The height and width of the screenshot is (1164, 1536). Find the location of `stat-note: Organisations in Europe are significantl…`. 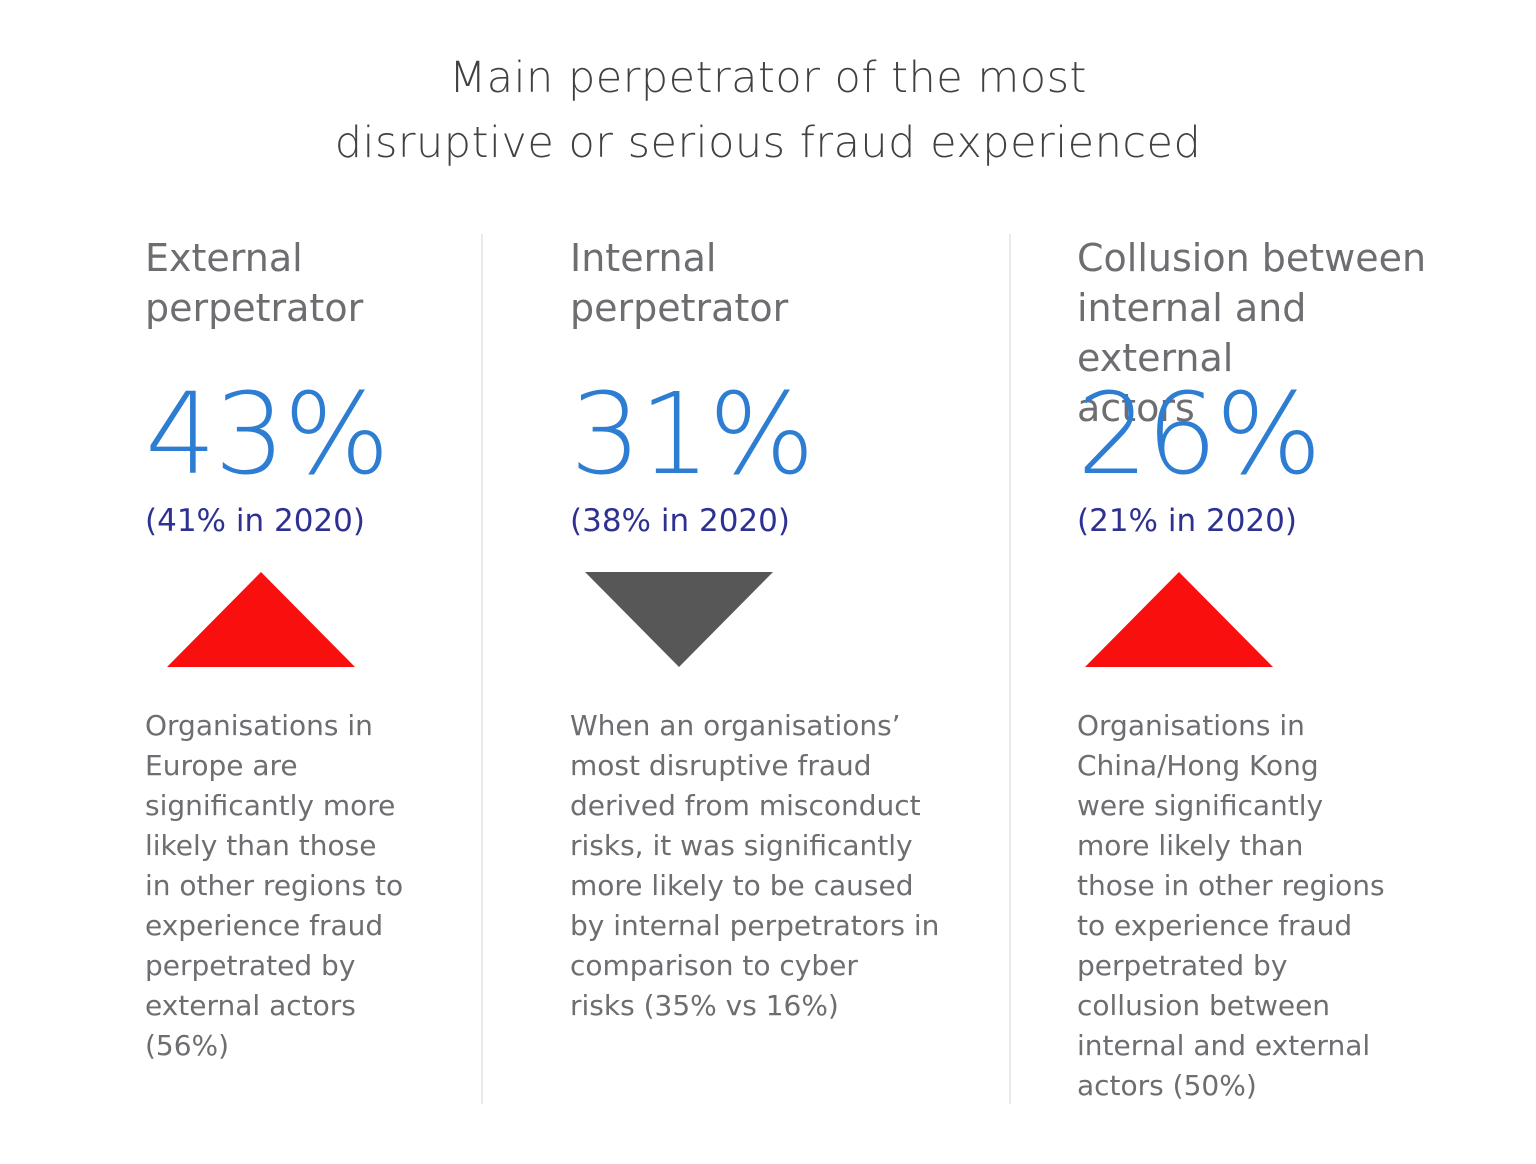

stat-note: Organisations in Europe are significantl… is located at coordinates (274, 885).